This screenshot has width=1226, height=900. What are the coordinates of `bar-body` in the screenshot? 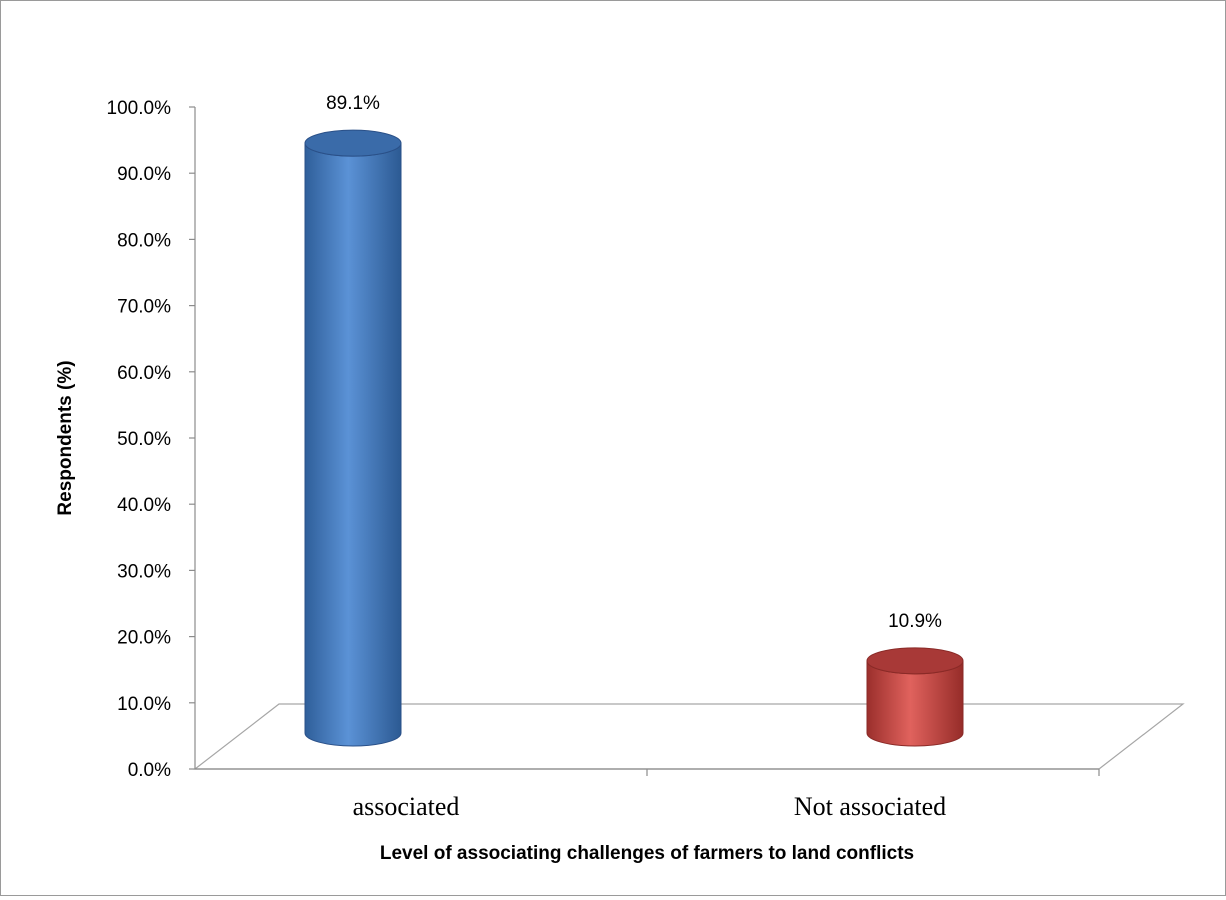 It's located at (353, 445).